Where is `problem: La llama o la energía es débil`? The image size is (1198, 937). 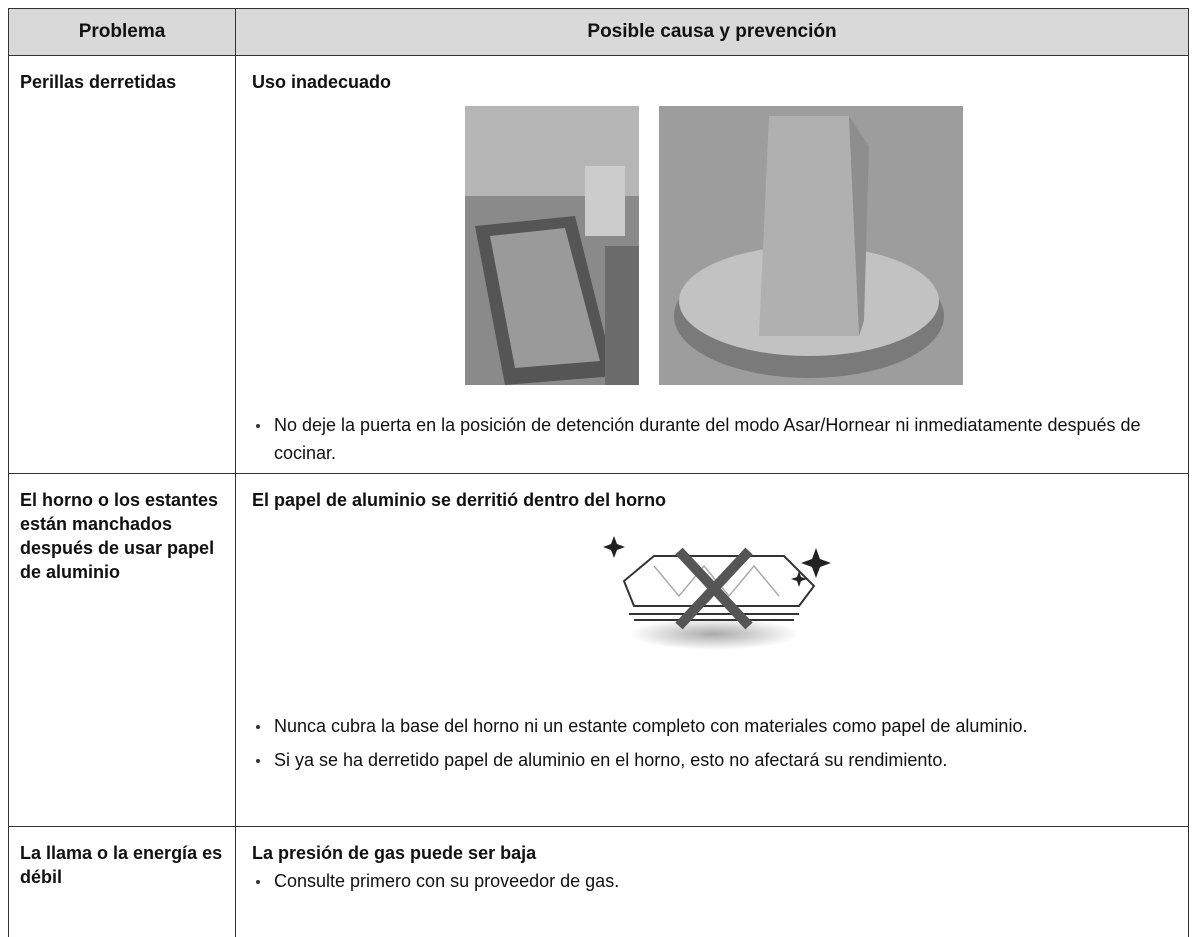
problem: La llama o la energía es débil is located at coordinates (122, 881).